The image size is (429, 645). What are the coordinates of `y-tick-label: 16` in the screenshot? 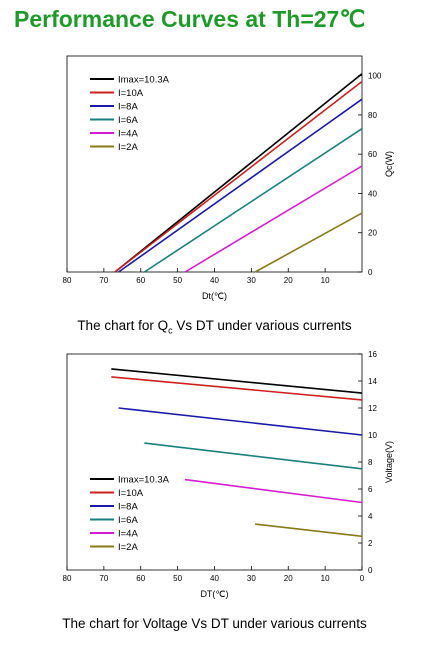 It's located at (372, 354).